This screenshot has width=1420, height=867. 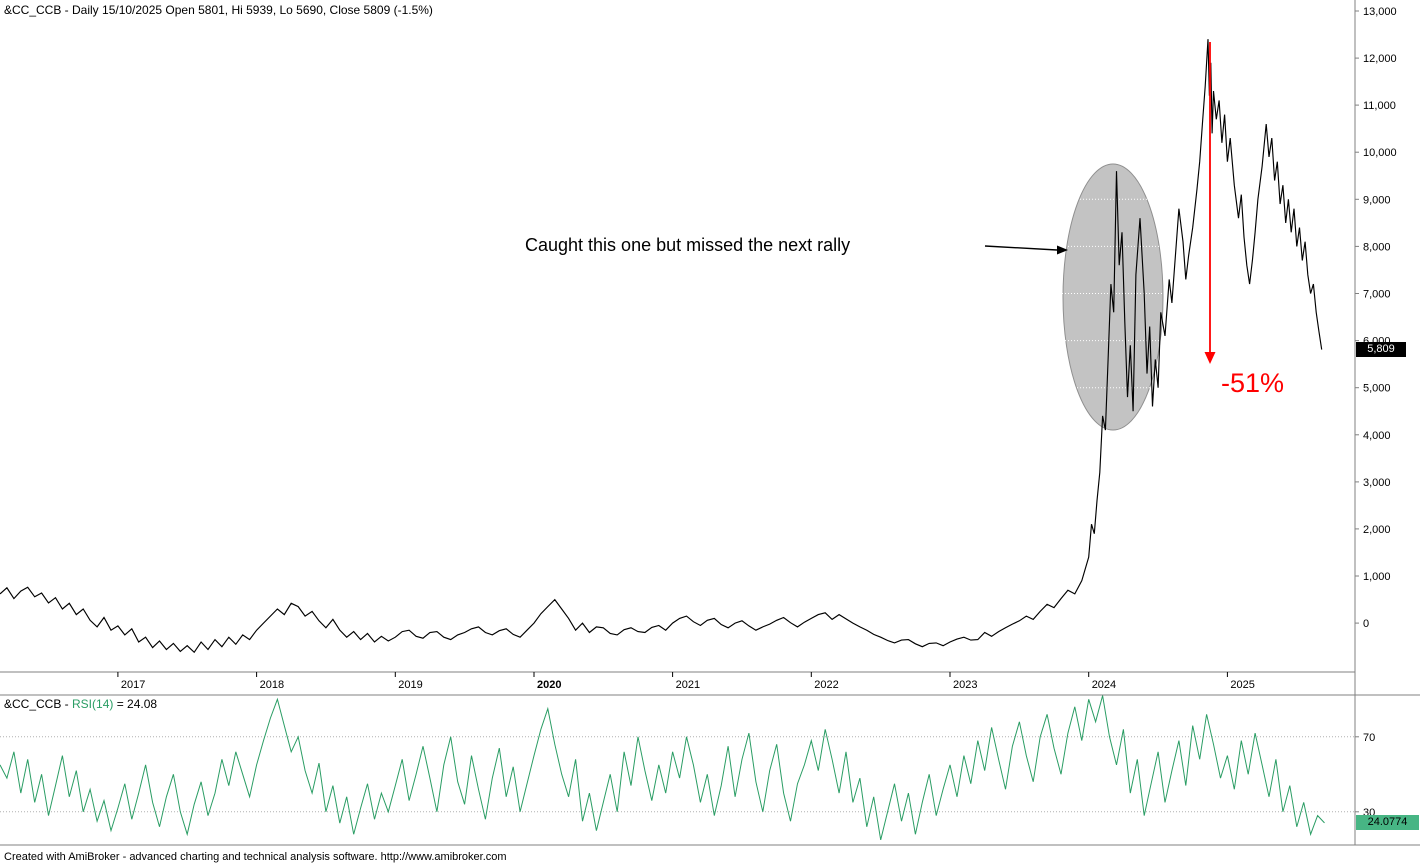 I want to click on price-axis-label: 11,000, so click(x=1379, y=106).